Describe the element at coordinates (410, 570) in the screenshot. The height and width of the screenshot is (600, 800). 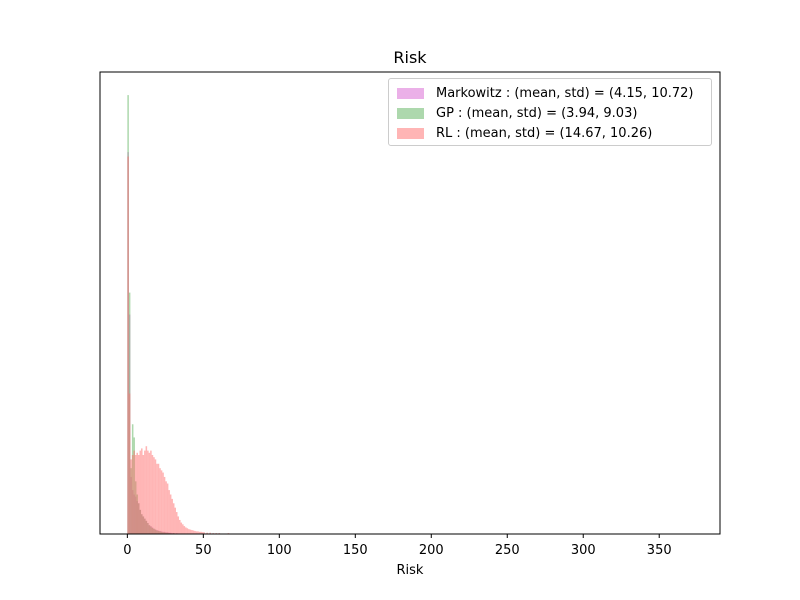
I see `x-axis-label: Risk` at that location.